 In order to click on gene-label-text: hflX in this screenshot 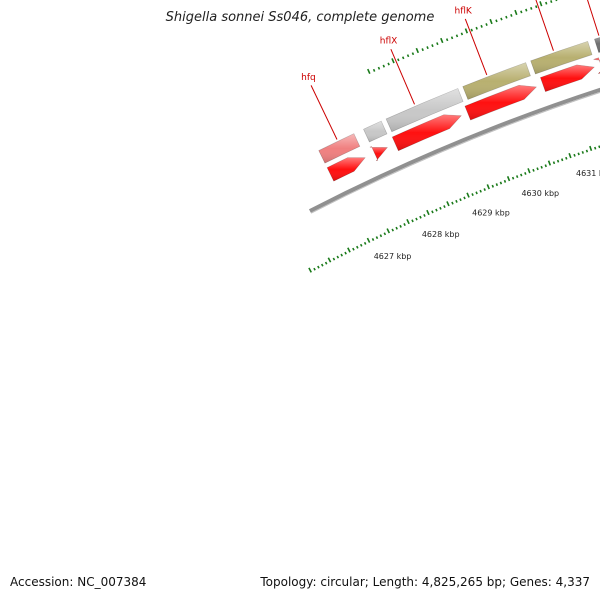, I will do `click(389, 42)`.